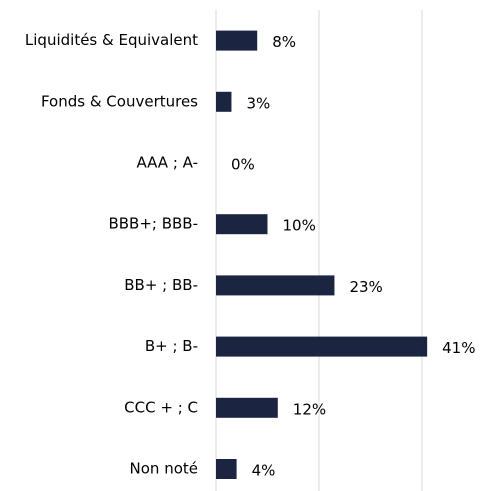  Describe the element at coordinates (153, 224) in the screenshot. I see `y-tick-label: BBB+; BBB-` at that location.